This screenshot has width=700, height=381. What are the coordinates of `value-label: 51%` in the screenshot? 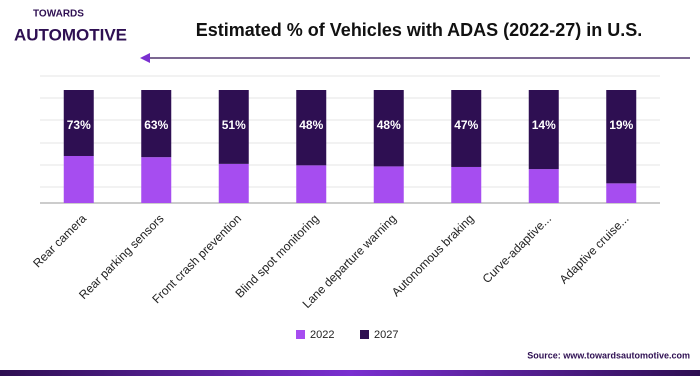 It's located at (234, 125).